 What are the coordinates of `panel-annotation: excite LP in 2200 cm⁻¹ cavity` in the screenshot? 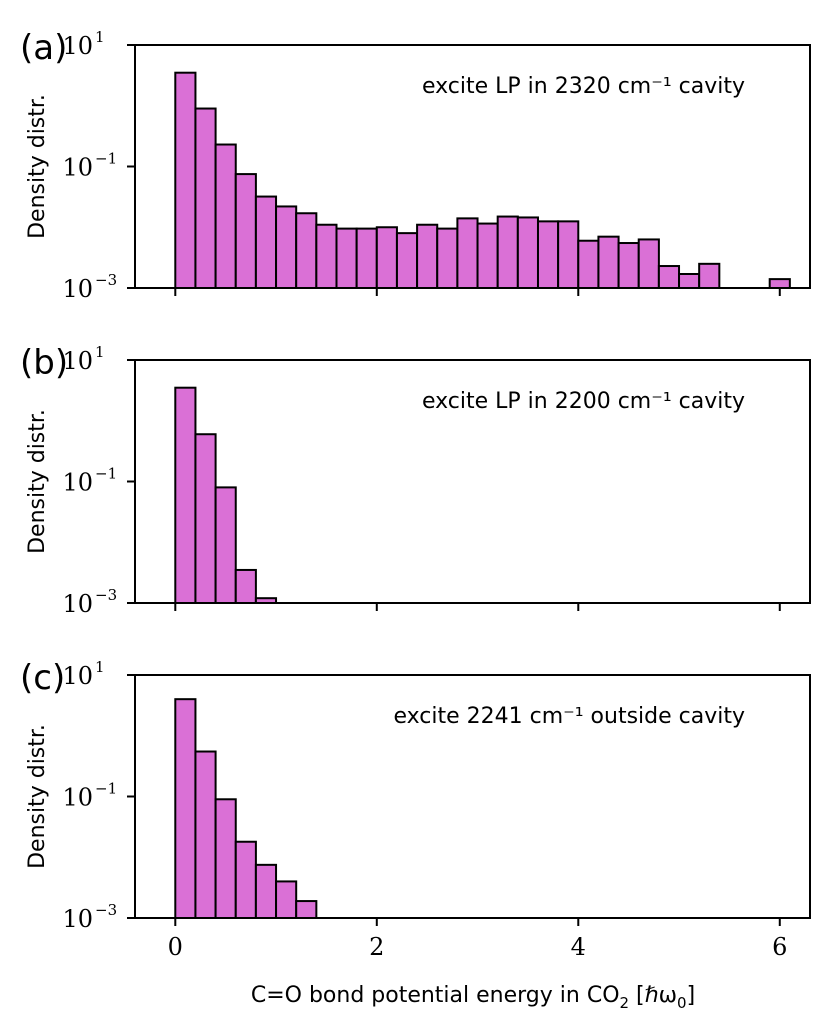 It's located at (583, 401).